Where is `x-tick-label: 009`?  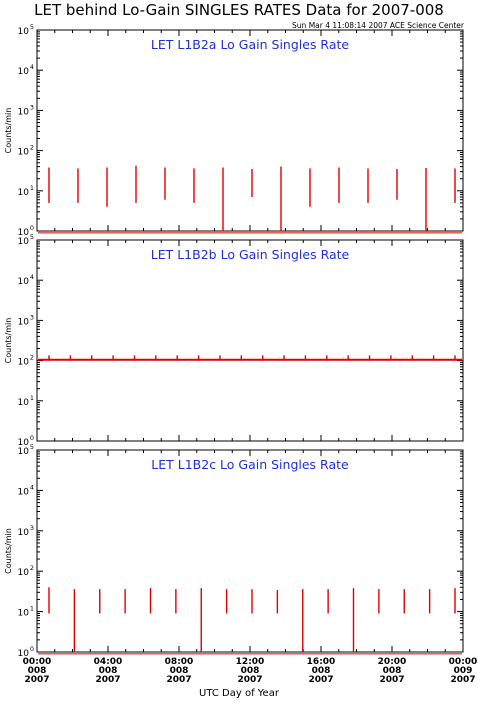 x-tick-label: 009 is located at coordinates (463, 671).